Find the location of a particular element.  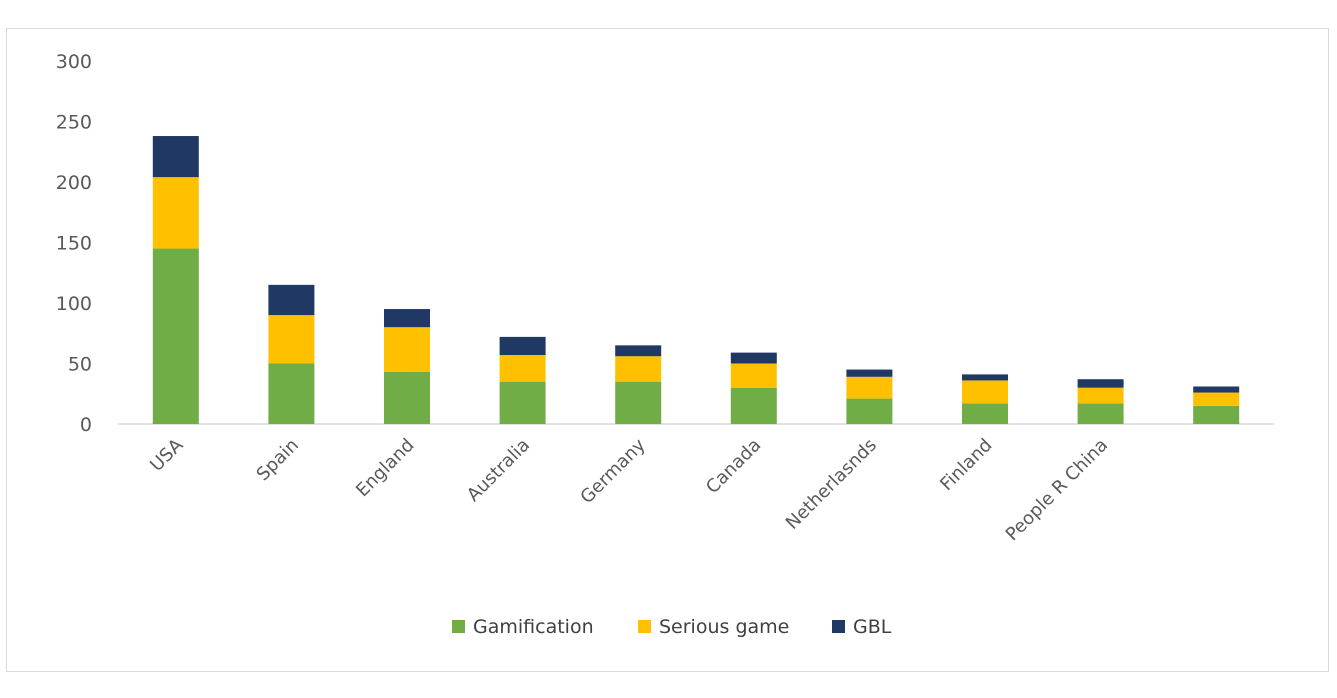

legend-swatch-gamification is located at coordinates (458, 626).